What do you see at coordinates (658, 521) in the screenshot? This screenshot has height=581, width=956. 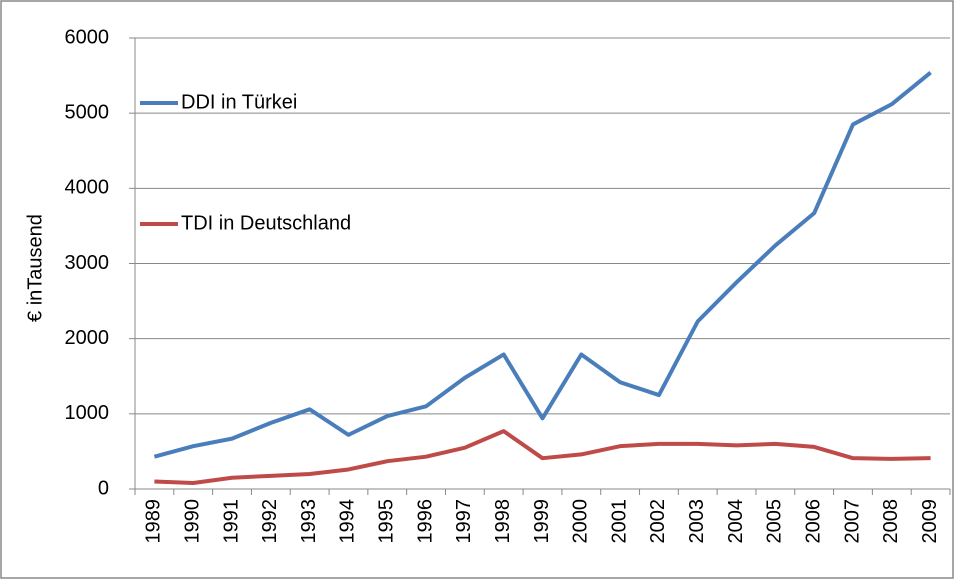 I see `x-tick-label: 2002` at bounding box center [658, 521].